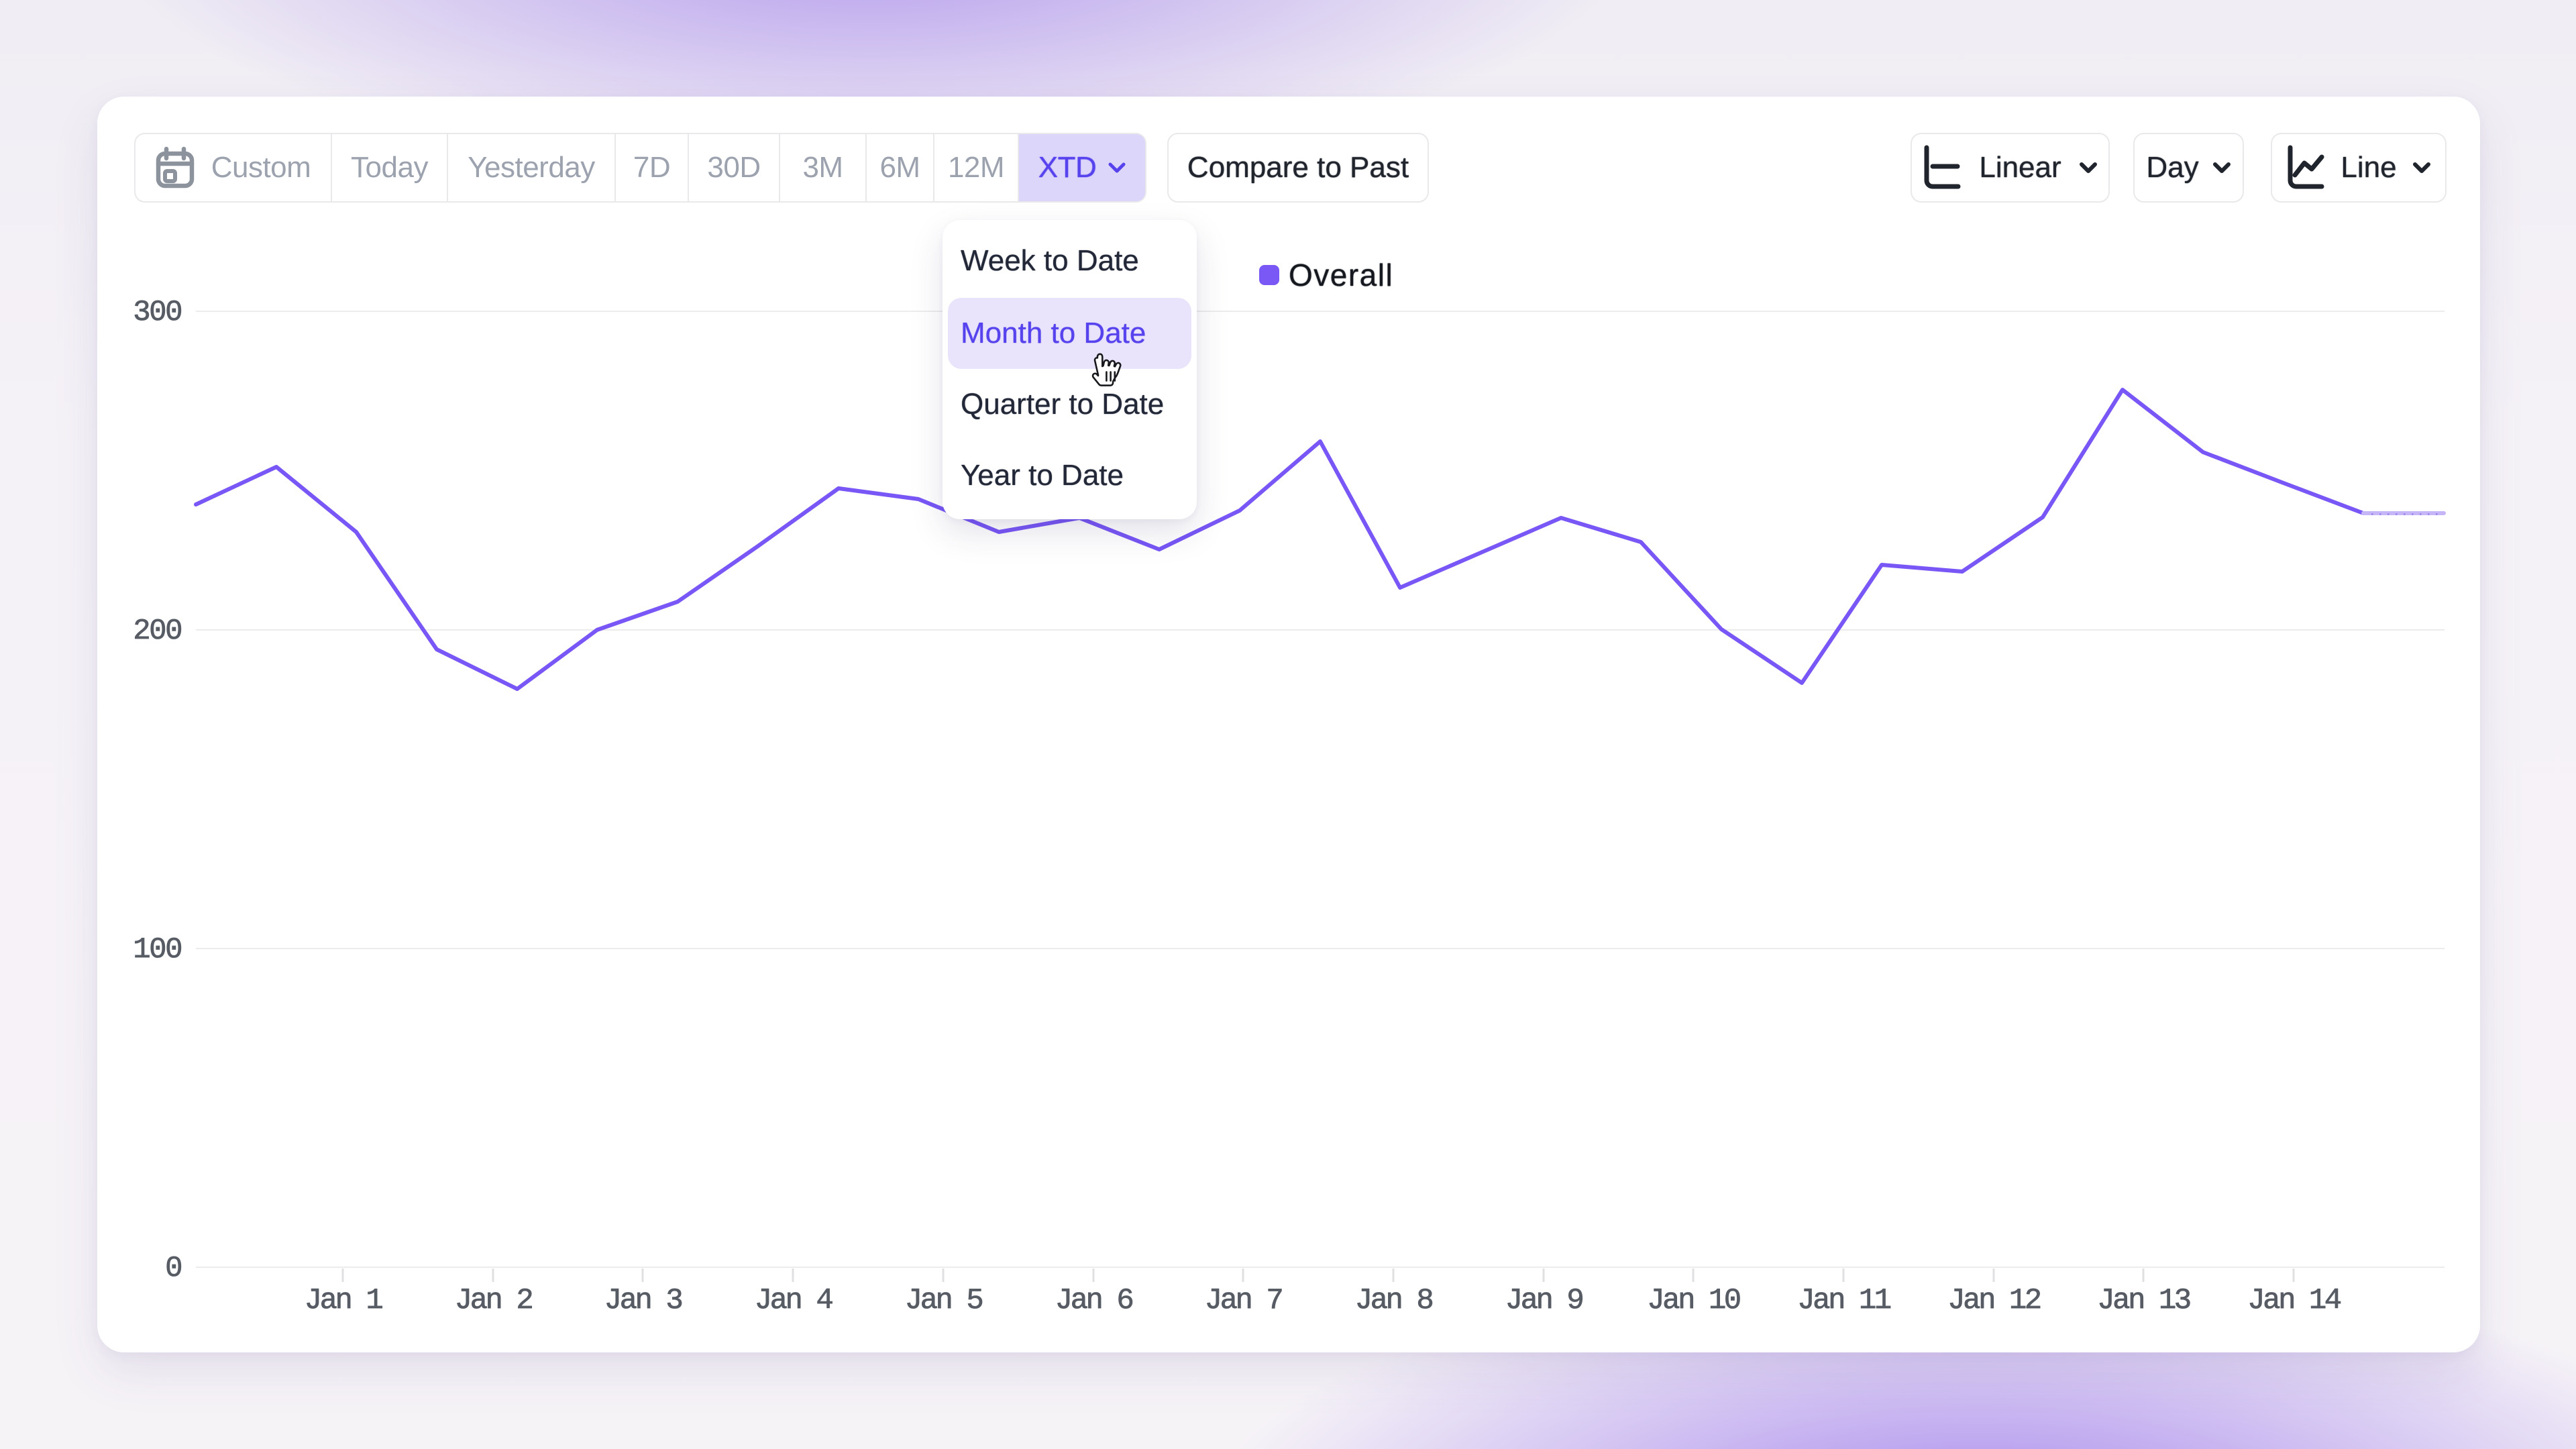 This screenshot has height=1449, width=2576. I want to click on svg-text: Jan 2, so click(494, 1301).